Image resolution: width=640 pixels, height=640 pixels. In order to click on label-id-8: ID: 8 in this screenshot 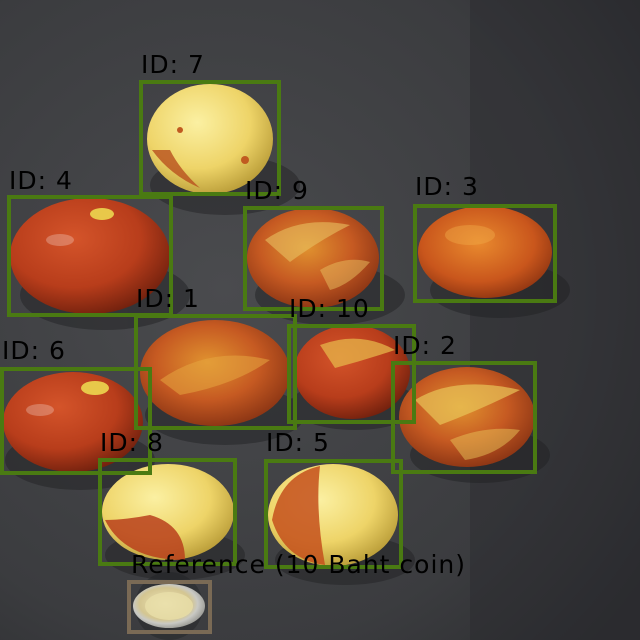, I will do `click(132, 442)`.